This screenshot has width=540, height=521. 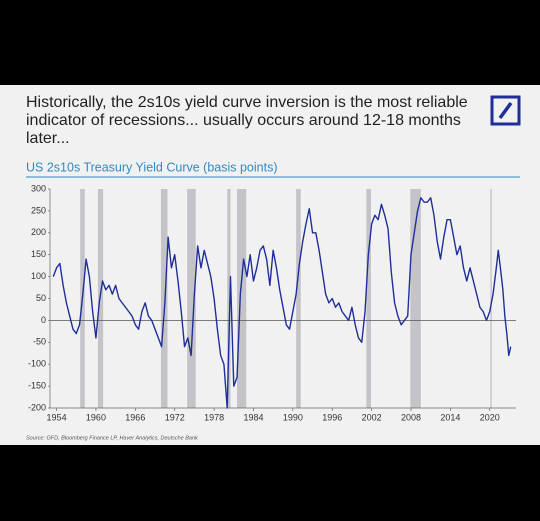 What do you see at coordinates (37, 364) in the screenshot?
I see `y-tick-label: -100` at bounding box center [37, 364].